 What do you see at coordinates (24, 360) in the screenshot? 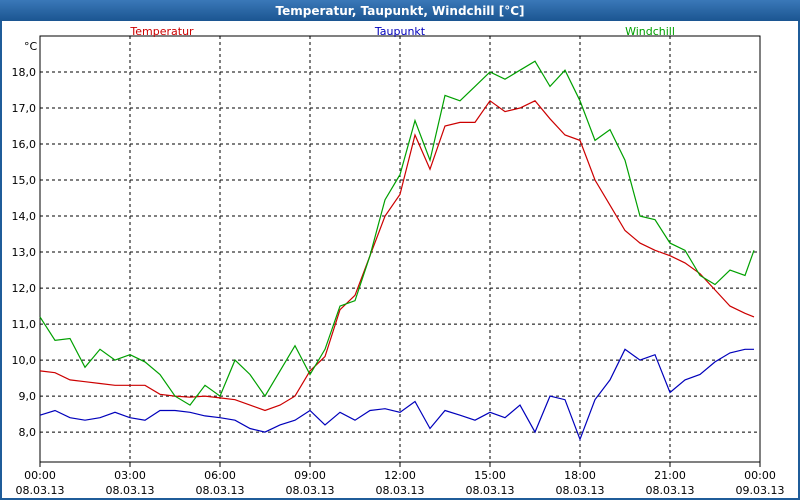
I see `y-tick-label: 10,0` at bounding box center [24, 360].